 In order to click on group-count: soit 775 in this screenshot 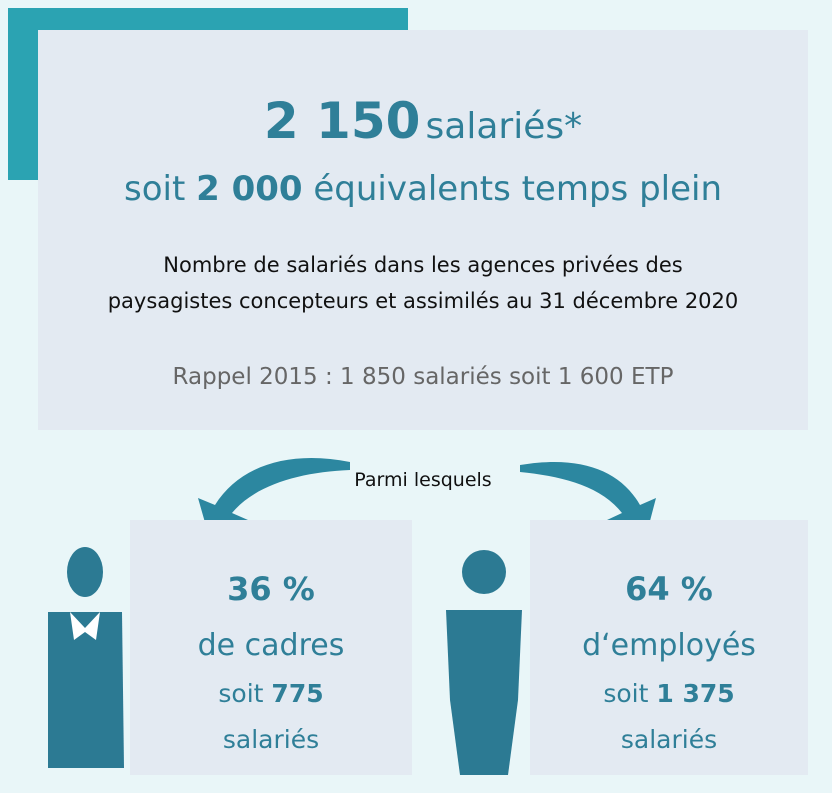, I will do `click(270, 693)`.